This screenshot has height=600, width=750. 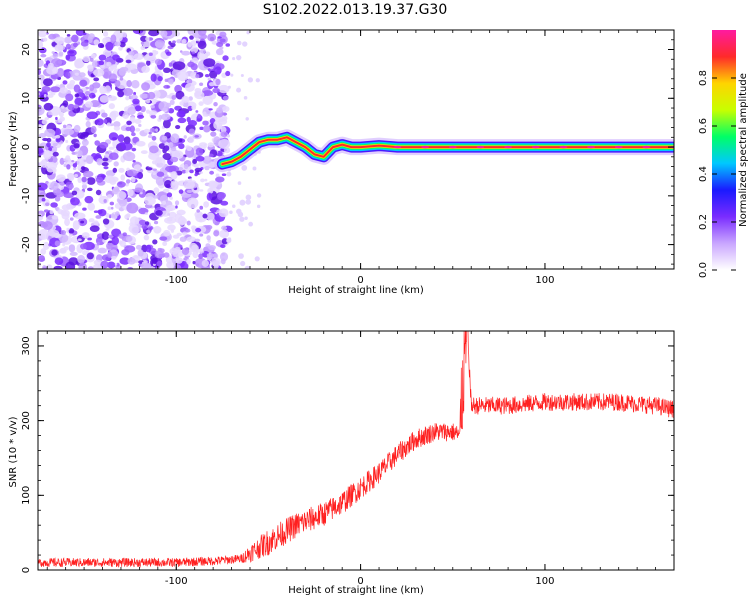 What do you see at coordinates (26, 196) in the screenshot?
I see `heatmap-y-tick-label: -10` at bounding box center [26, 196].